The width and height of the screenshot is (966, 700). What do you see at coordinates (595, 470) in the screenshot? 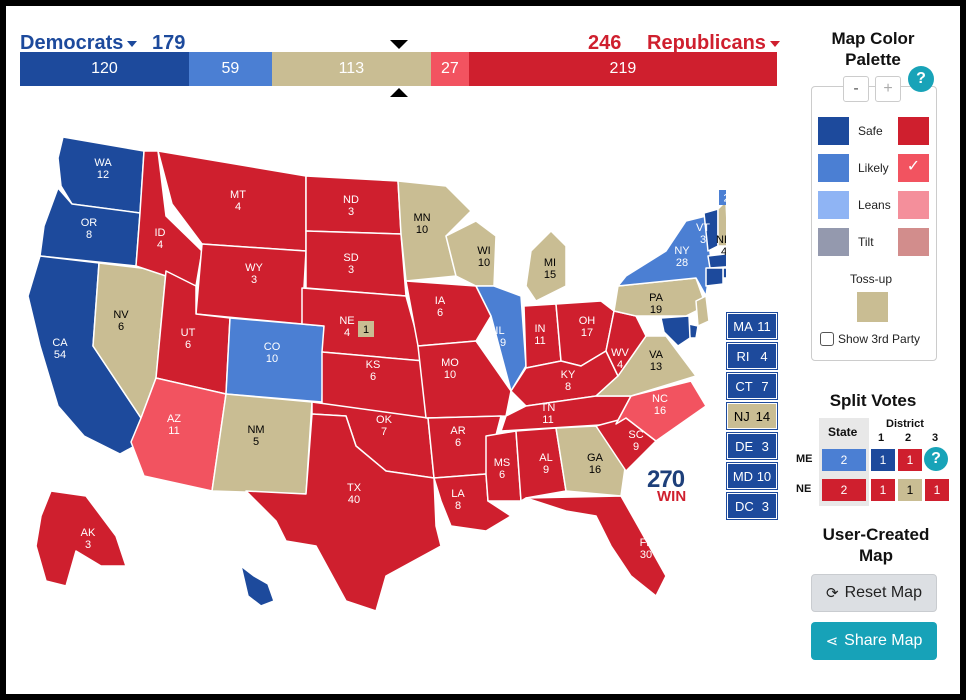
I see `state-ev-ga: 16` at bounding box center [595, 470].